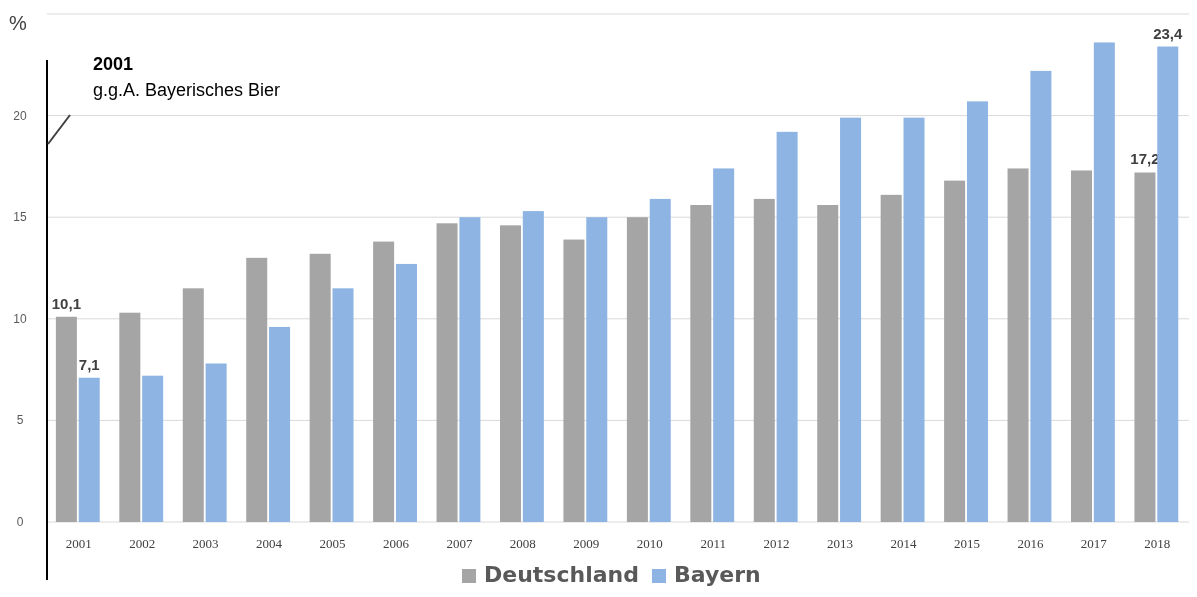  I want to click on data-label: 10,1, so click(66, 303).